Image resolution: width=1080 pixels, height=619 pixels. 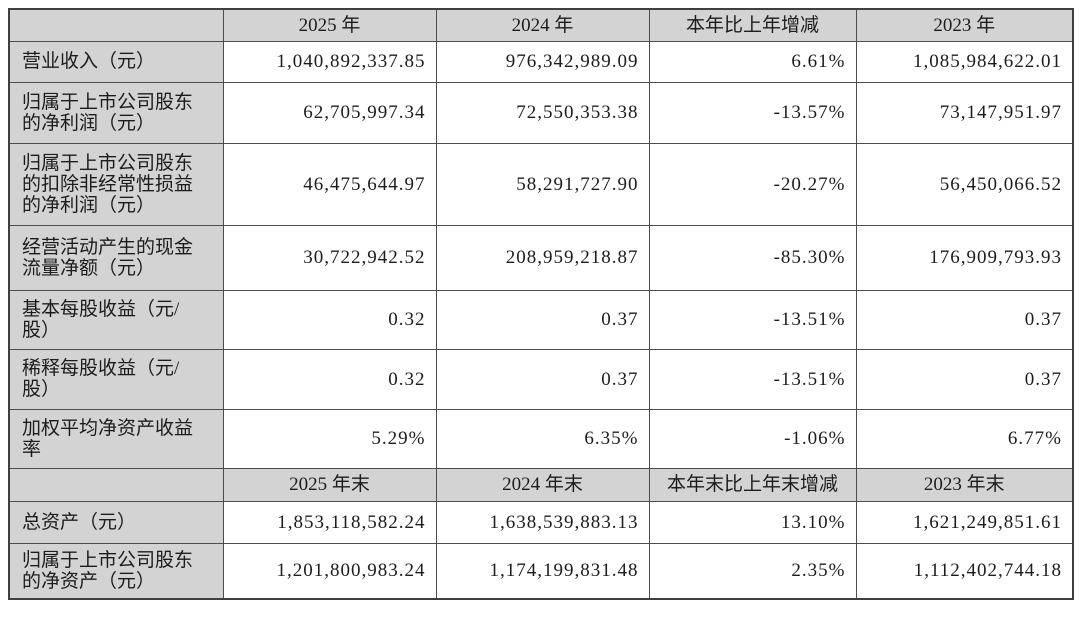 What do you see at coordinates (752, 484) in the screenshot?
I see `column-header-eop-change: 本年末比上年末增减` at bounding box center [752, 484].